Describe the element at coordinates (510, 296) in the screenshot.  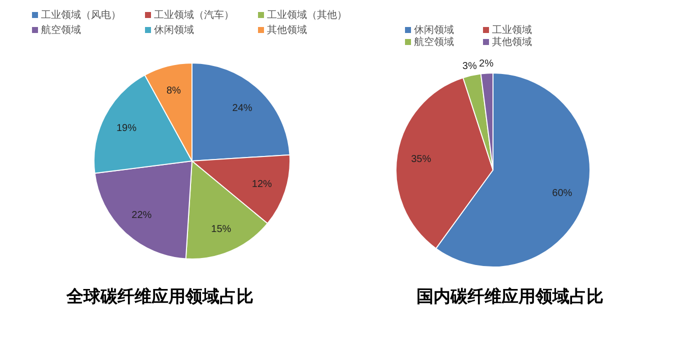
I see `text: 国内碳纤维应用领域占比` at that location.